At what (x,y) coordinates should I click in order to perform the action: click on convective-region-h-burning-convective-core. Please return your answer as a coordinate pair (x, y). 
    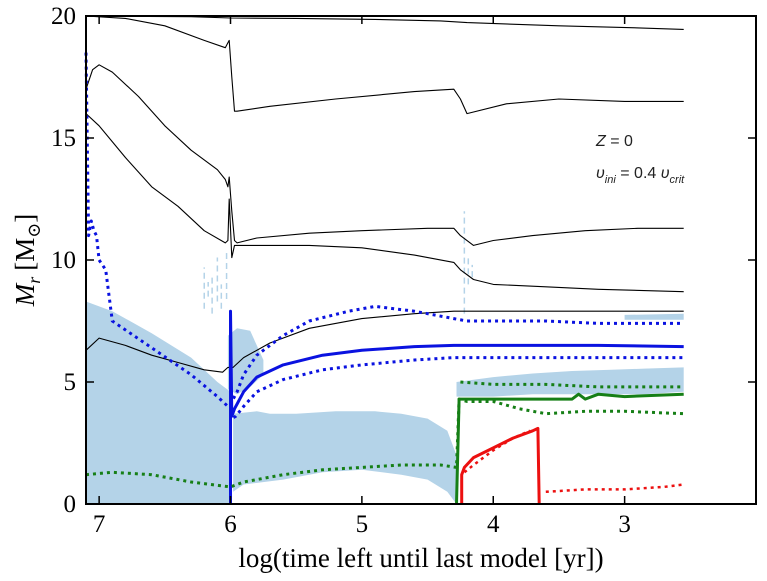
    Looking at the image, I should click on (158, 402).